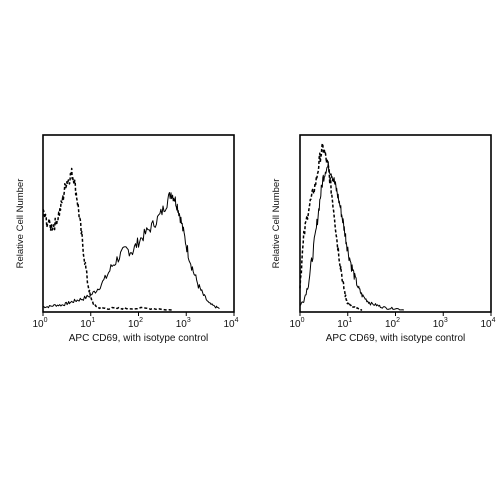 Image resolution: width=500 pixels, height=500 pixels. I want to click on left-x-tick-label: 10², so click(135, 323).